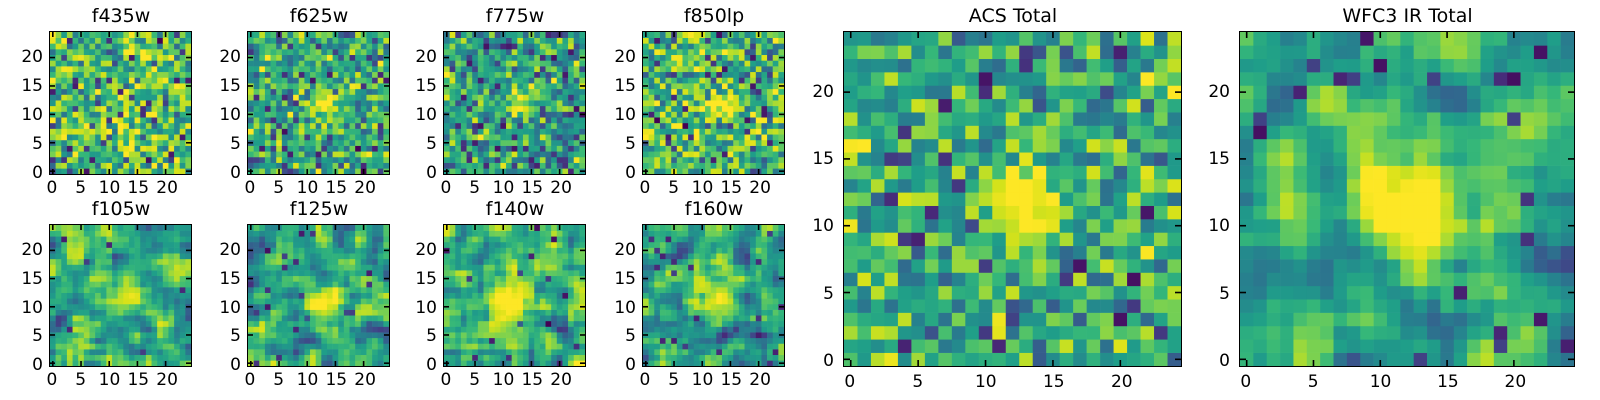 The height and width of the screenshot is (400, 1600). Describe the element at coordinates (32, 307) in the screenshot. I see `y-tick-label-f105w-10: 10` at that location.